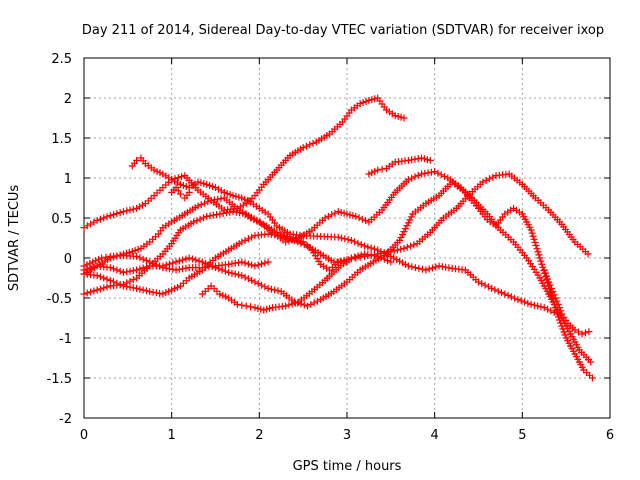 This screenshot has width=640, height=480. Describe the element at coordinates (14, 238) in the screenshot. I see `y-axis-label: SDTVAR / TECUs` at that location.